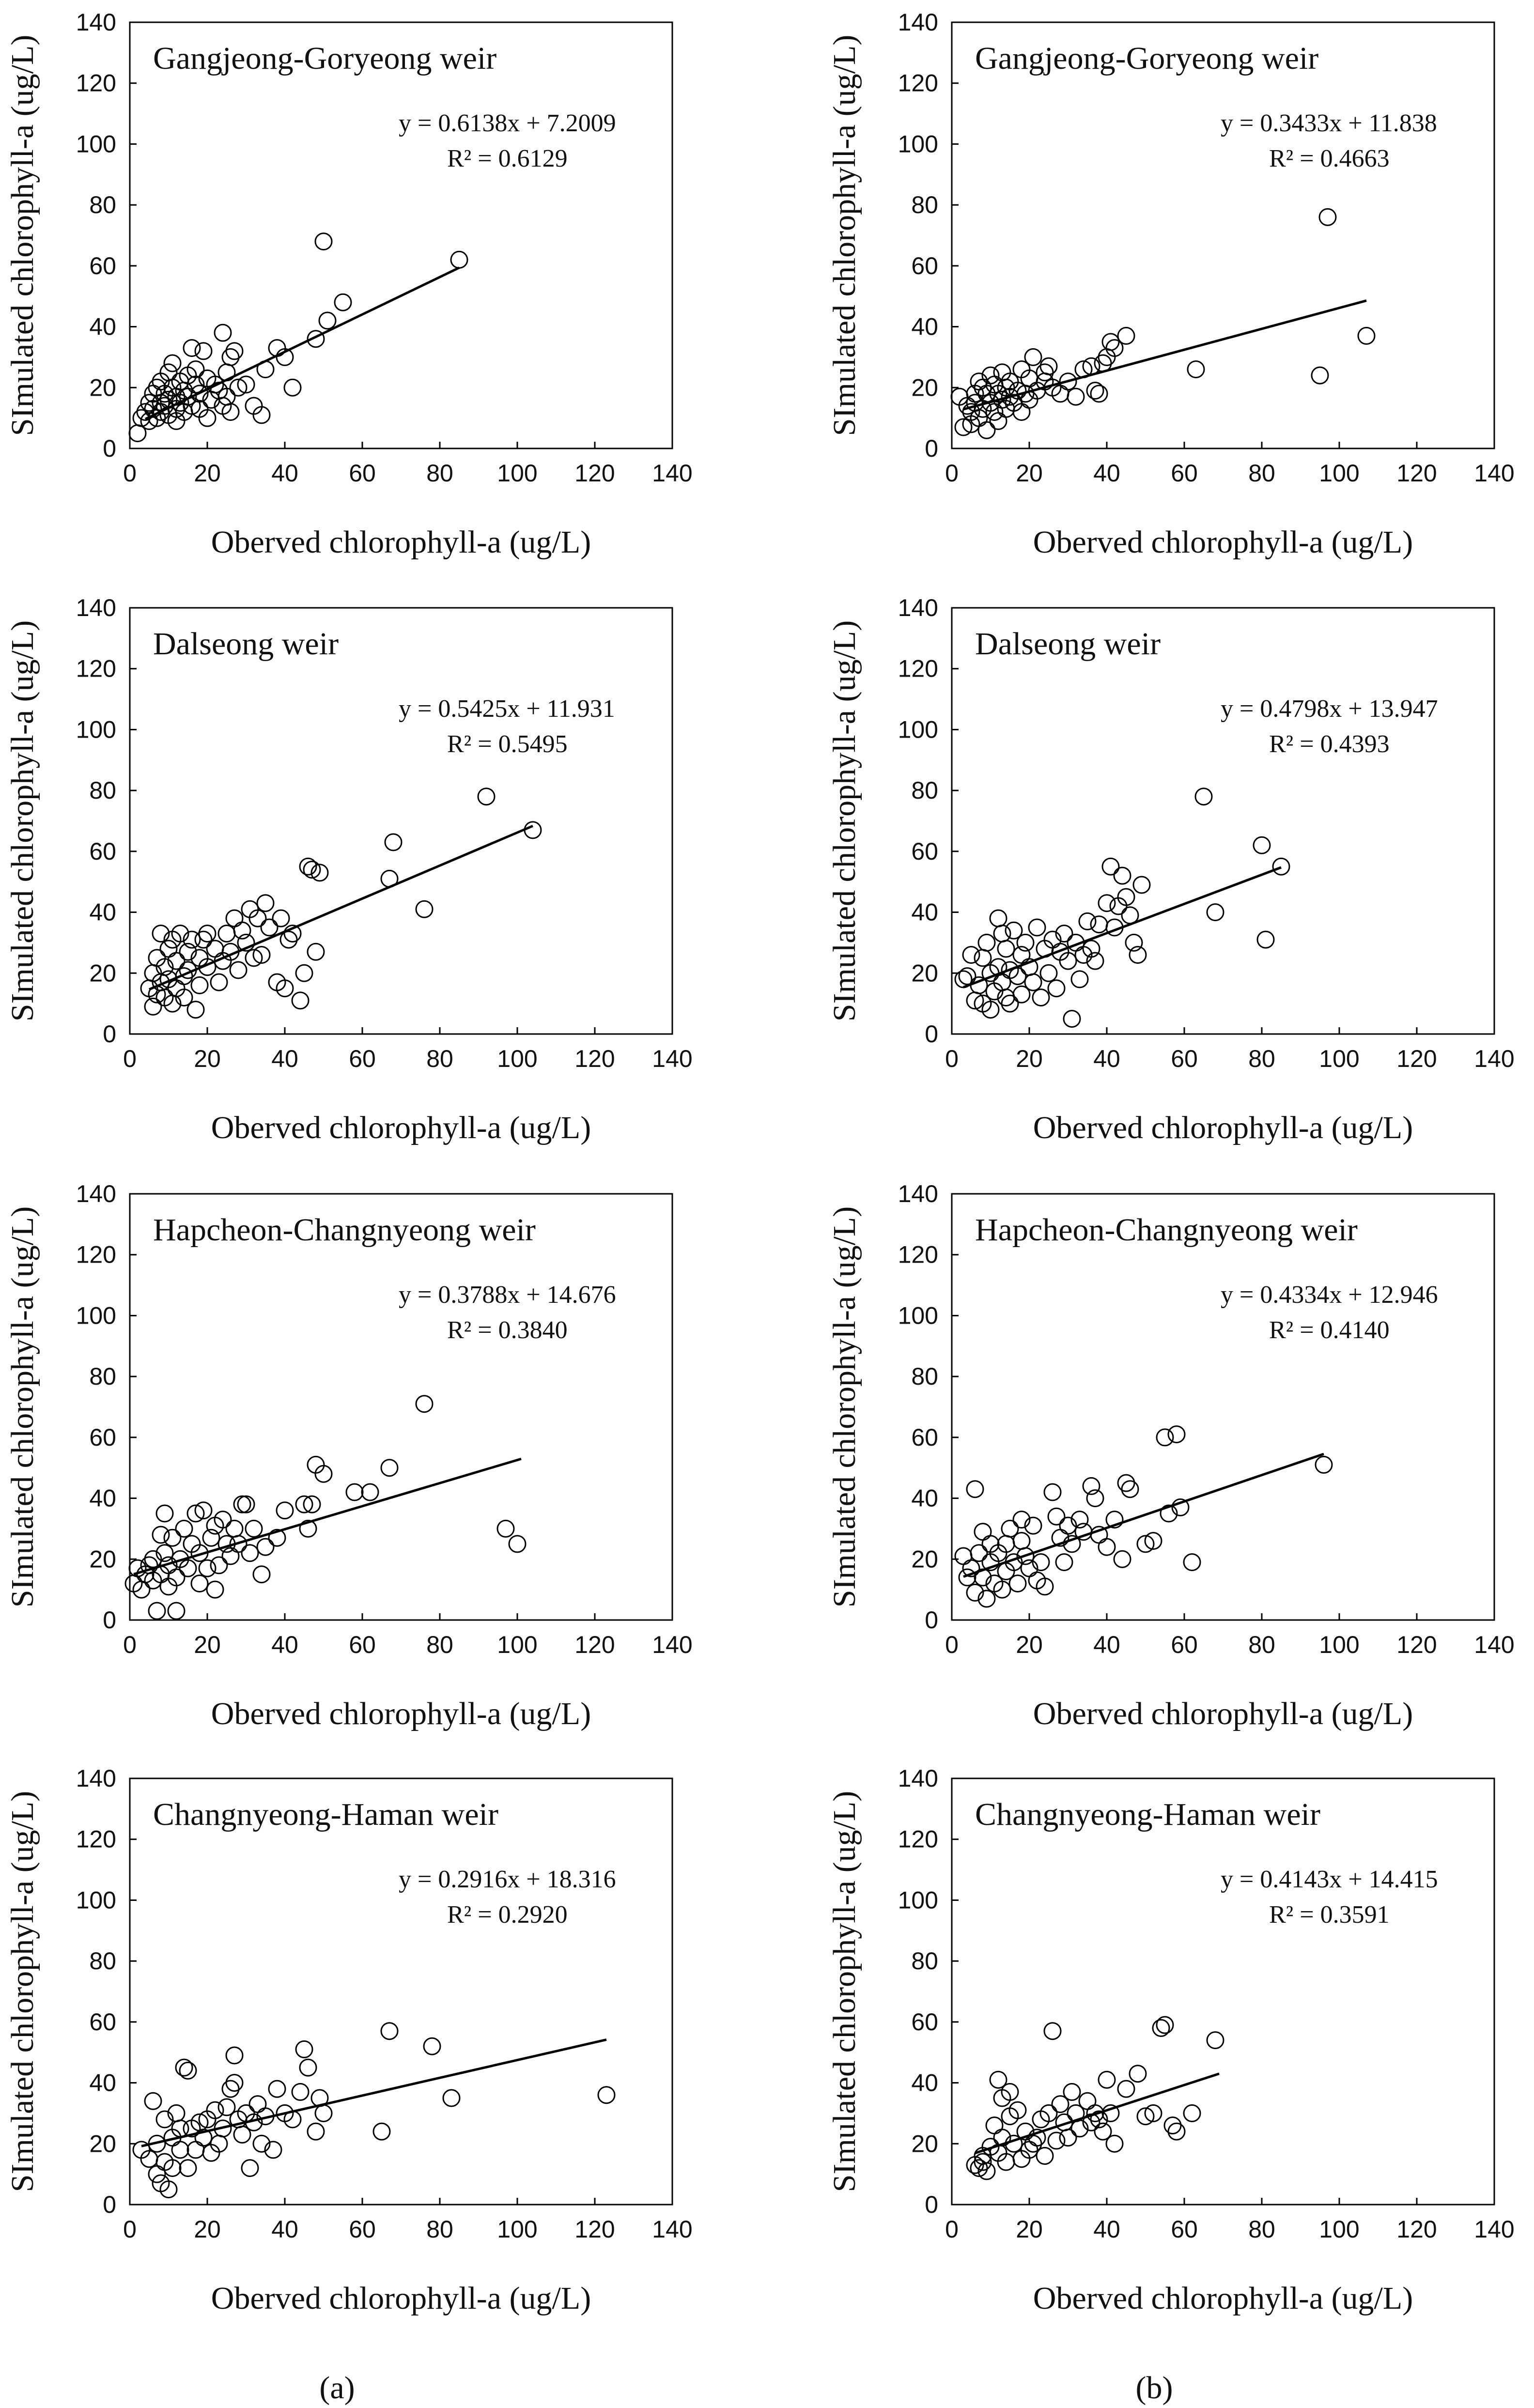  Describe the element at coordinates (1147, 58) in the screenshot. I see `chart-title: Gangjeong-Goryeong weir` at that location.